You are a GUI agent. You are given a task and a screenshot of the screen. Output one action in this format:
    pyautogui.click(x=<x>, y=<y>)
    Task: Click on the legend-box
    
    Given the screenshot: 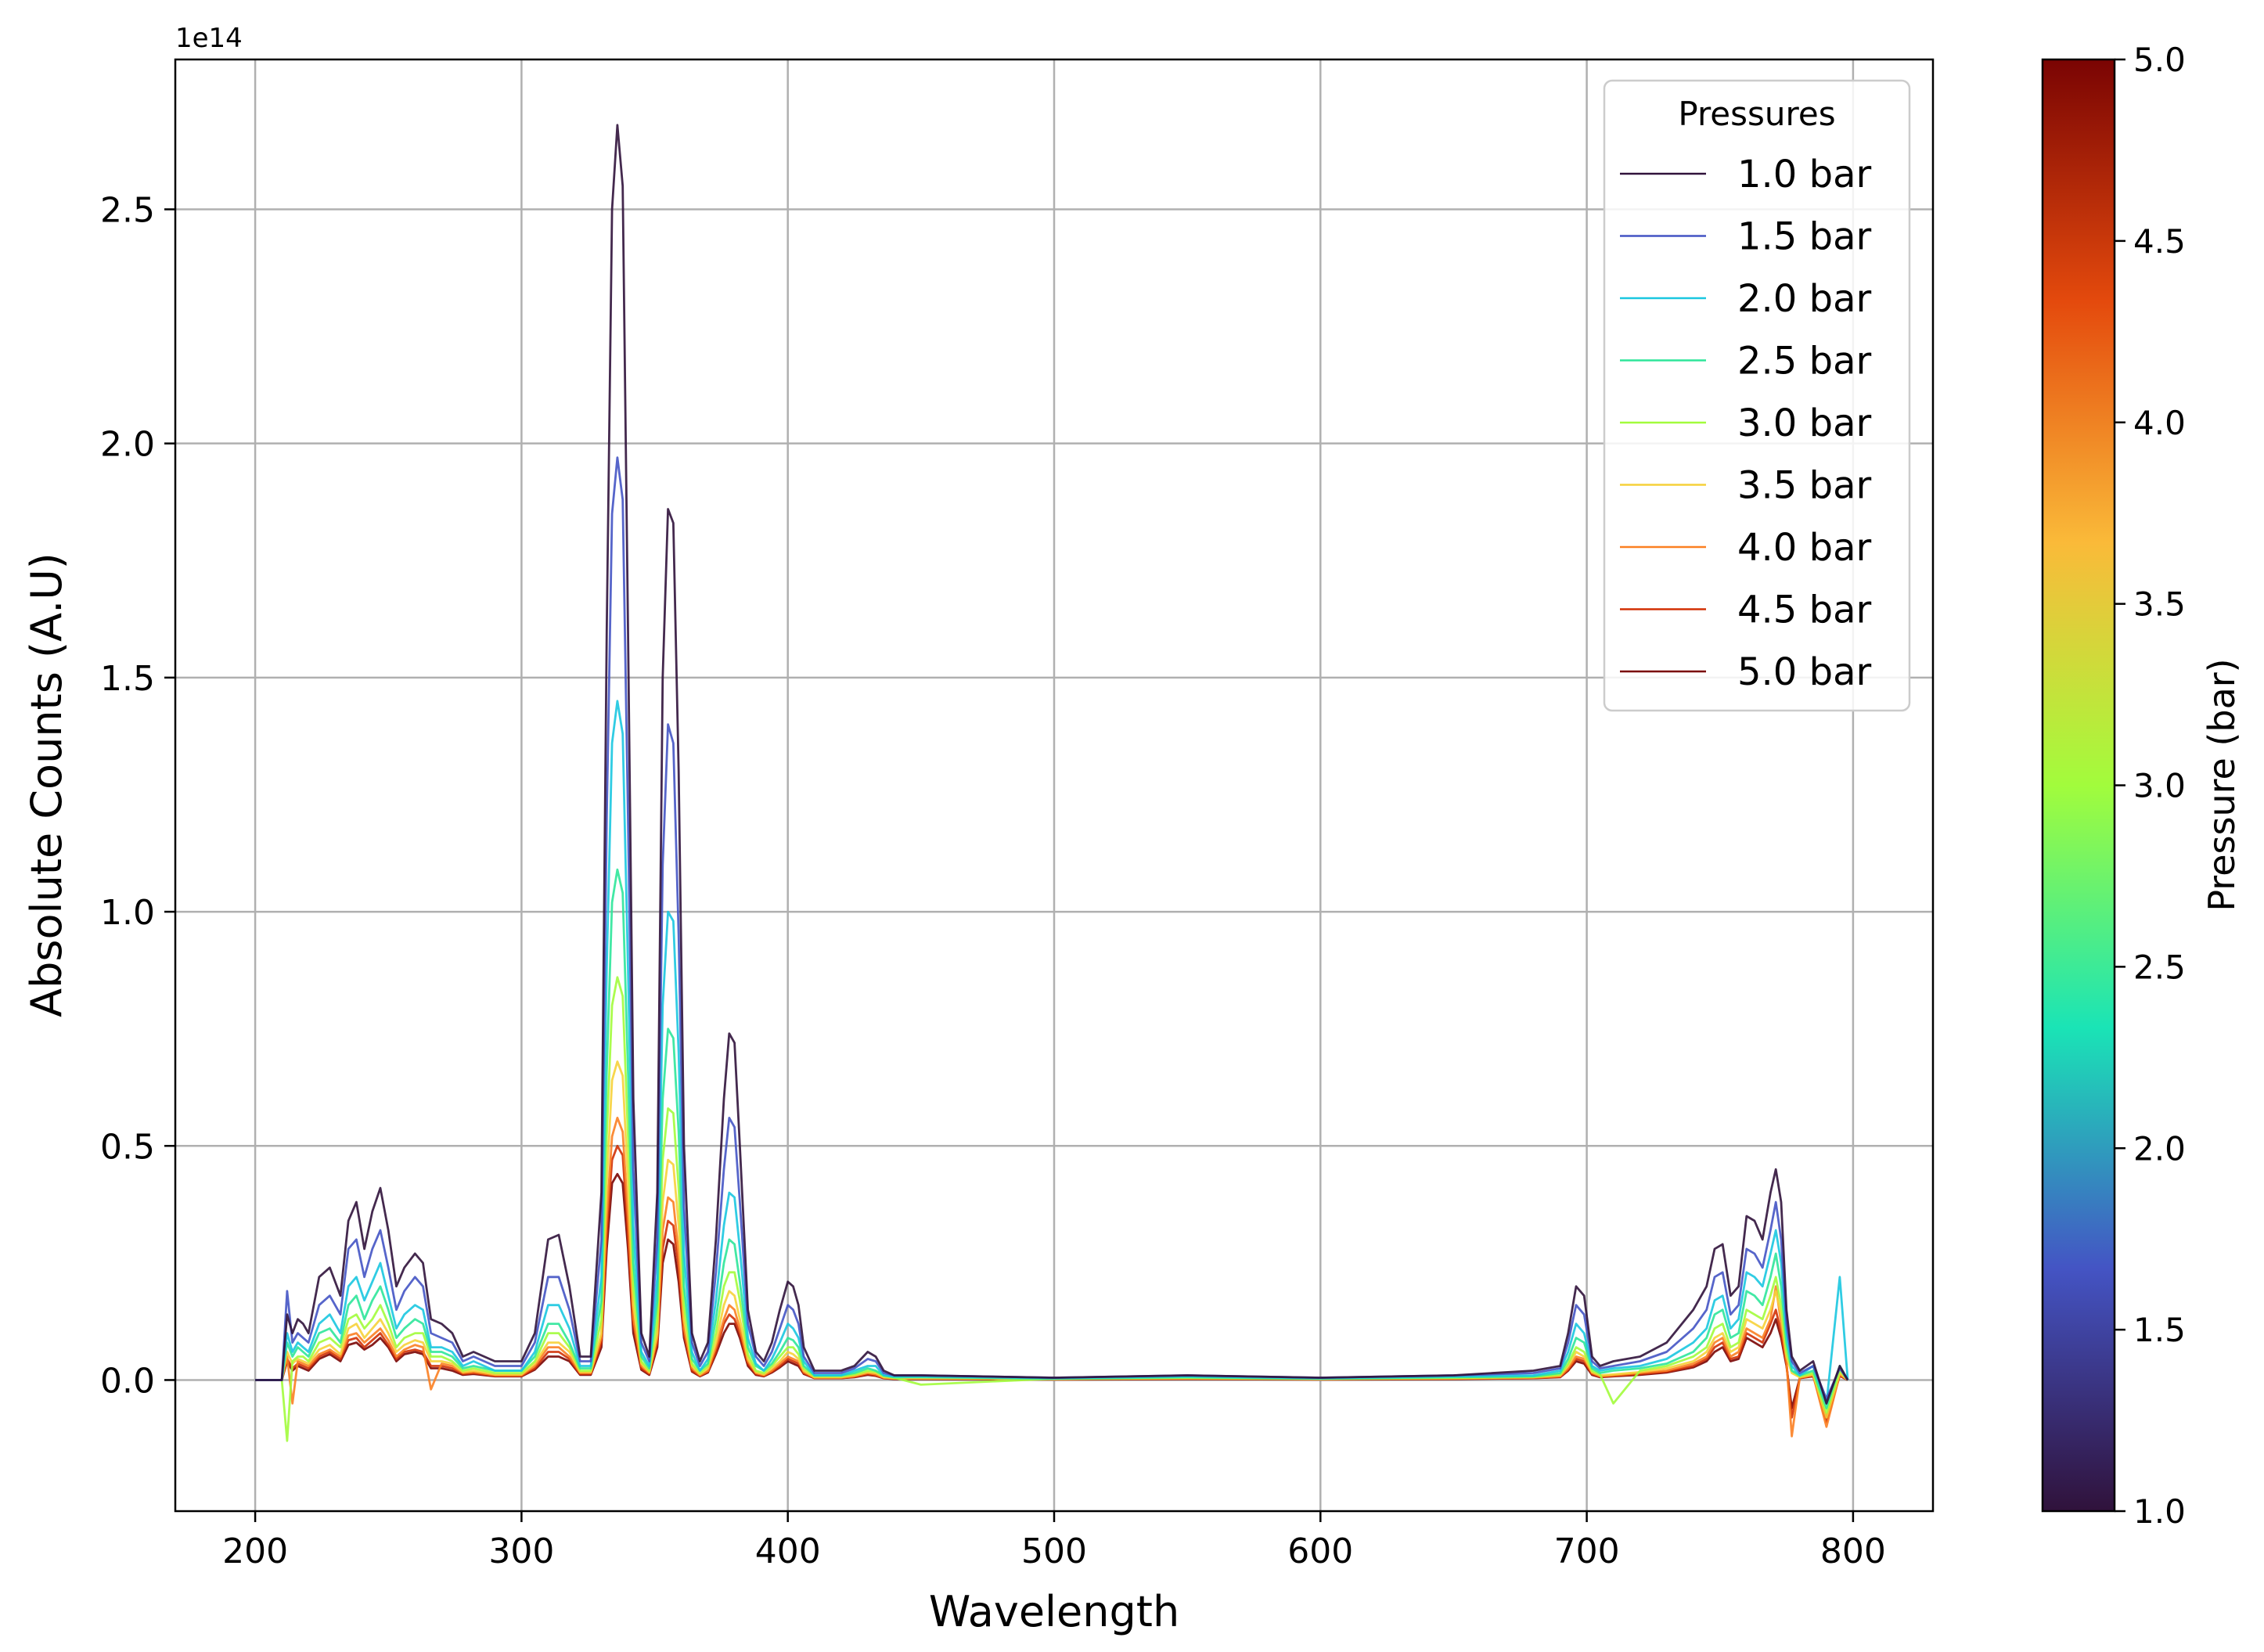 What is the action you would take?
    pyautogui.click(x=1757, y=395)
    